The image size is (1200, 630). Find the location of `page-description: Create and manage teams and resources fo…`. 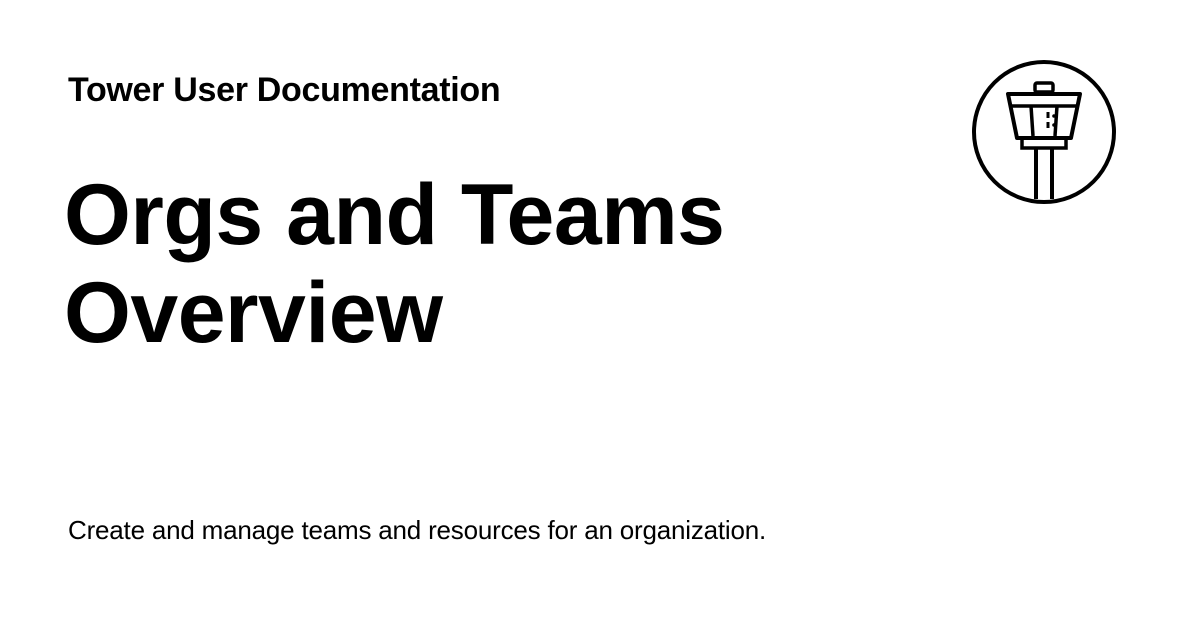

page-description: Create and manage teams and resources fo… is located at coordinates (417, 530).